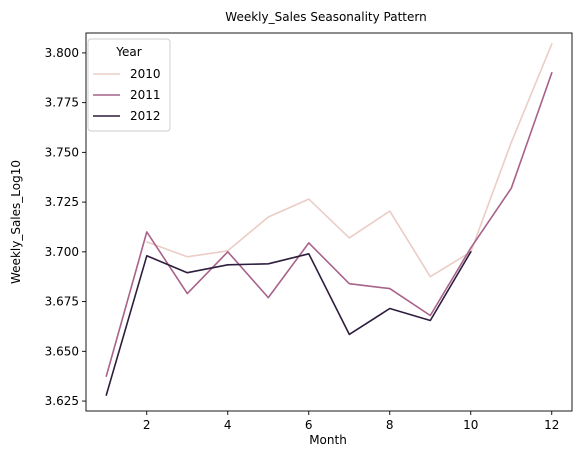 This screenshot has height=457, width=584. I want to click on legend-label-2011: 2011, so click(145, 95).